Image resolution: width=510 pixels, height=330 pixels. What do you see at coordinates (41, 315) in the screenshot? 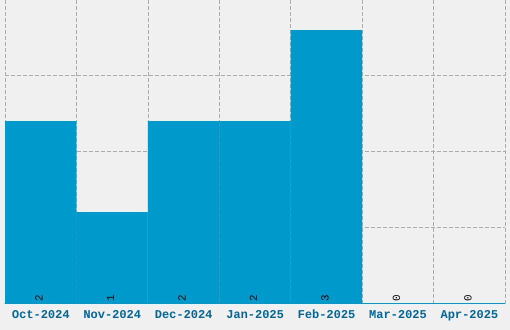
I see `x-tick-label: Oct-2024` at bounding box center [41, 315].